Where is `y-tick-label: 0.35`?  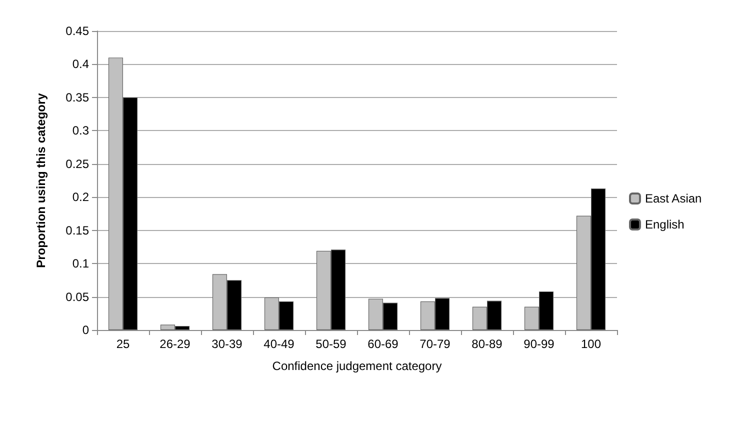
y-tick-label: 0.35 is located at coordinates (78, 97).